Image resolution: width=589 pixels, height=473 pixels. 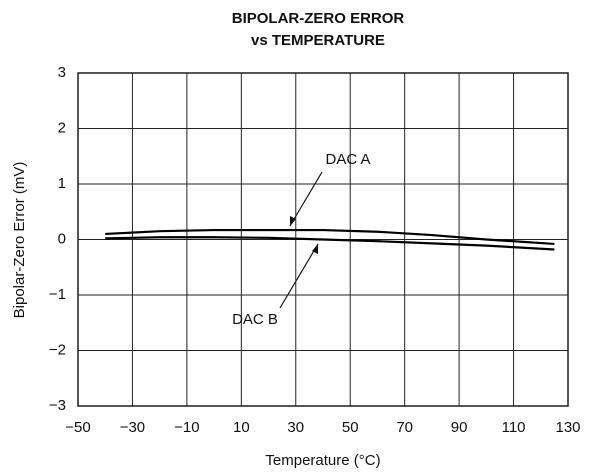 What do you see at coordinates (295, 427) in the screenshot?
I see `x-tick-label: 30` at bounding box center [295, 427].